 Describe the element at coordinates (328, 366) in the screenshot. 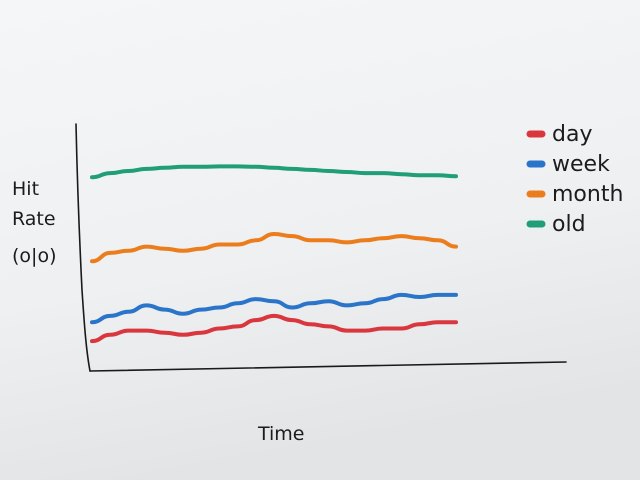

I see `x-axis-line` at that location.